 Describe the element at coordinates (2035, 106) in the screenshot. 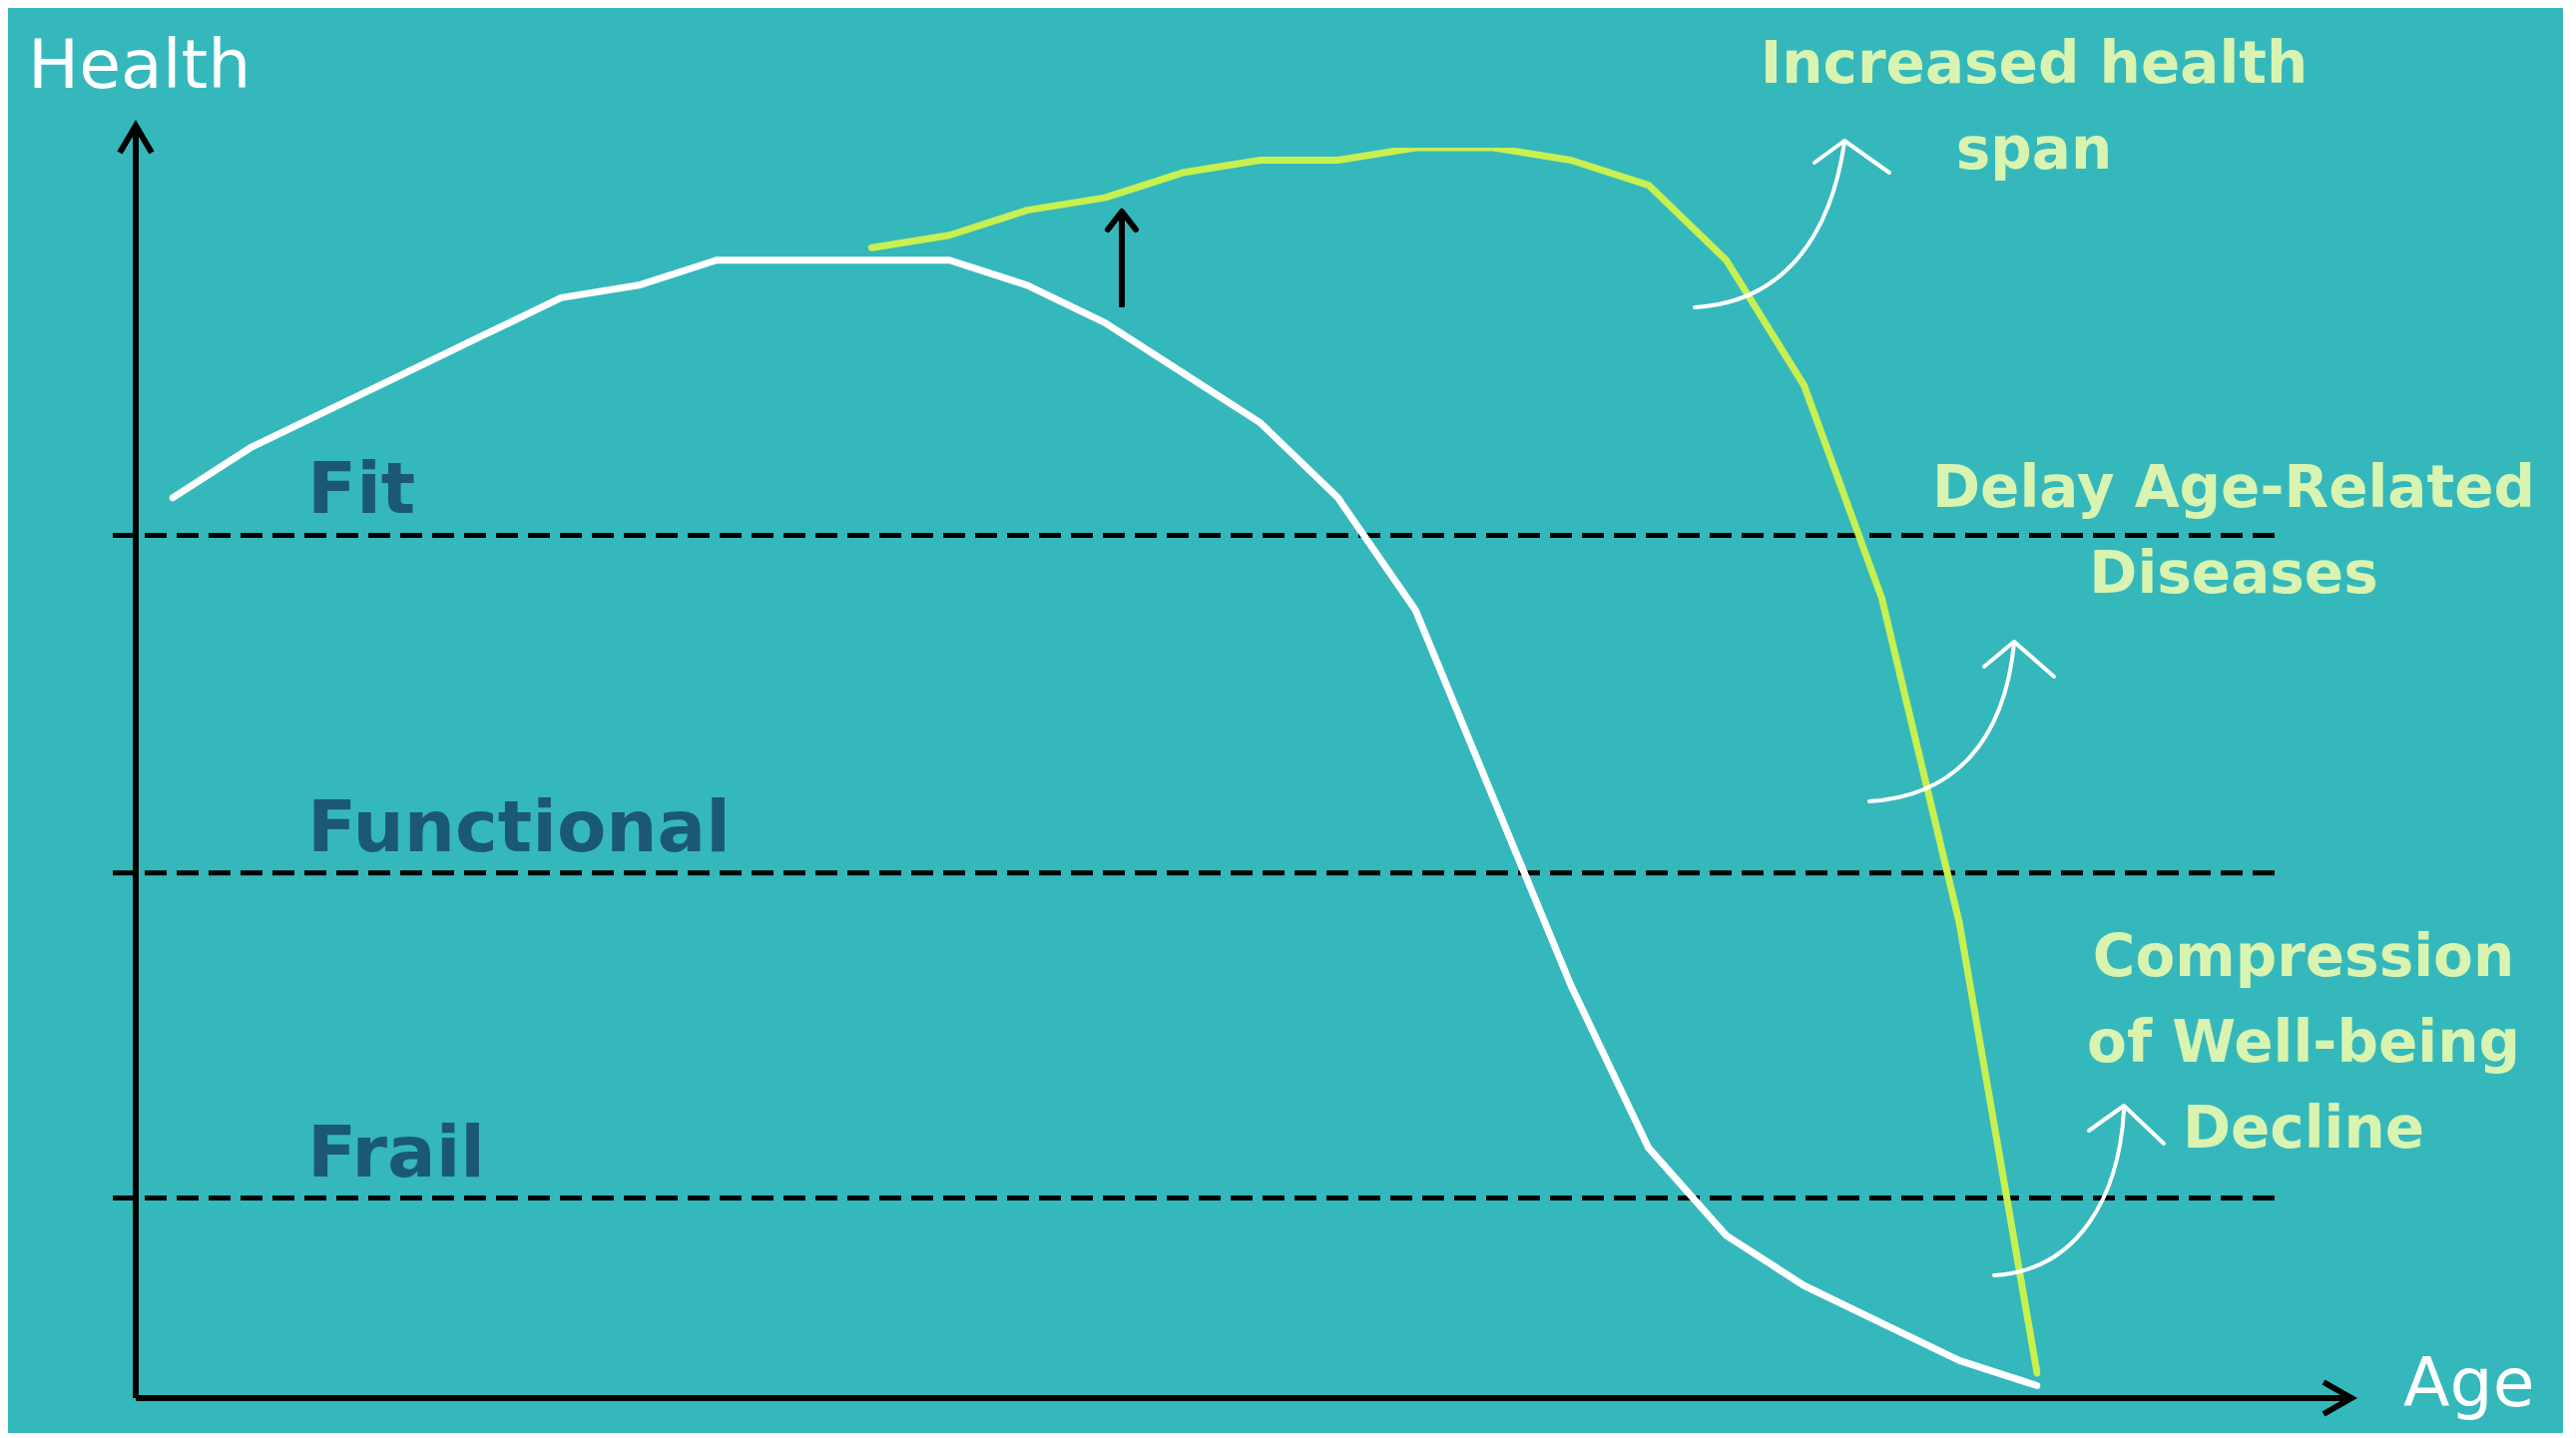

I see `annotation: Increased health span` at that location.